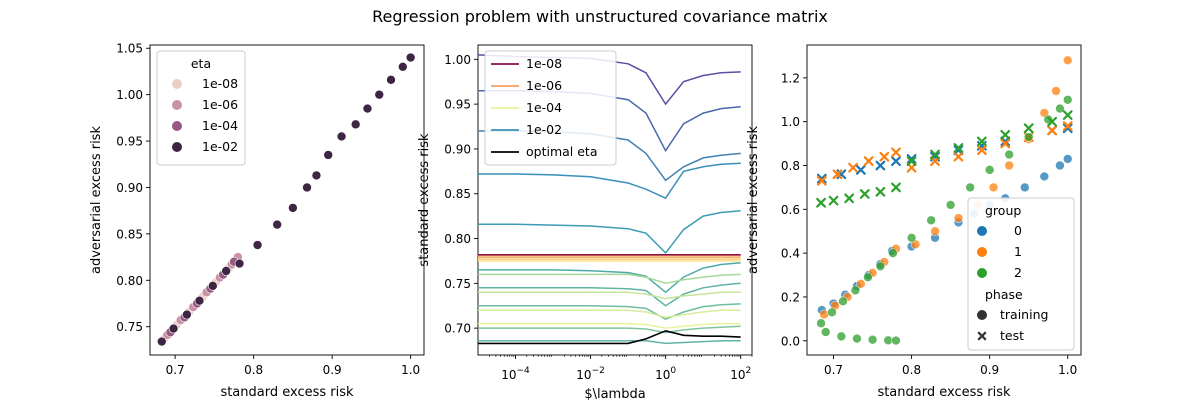  I want to click on x-tick-label: 10−4, so click(515, 374).